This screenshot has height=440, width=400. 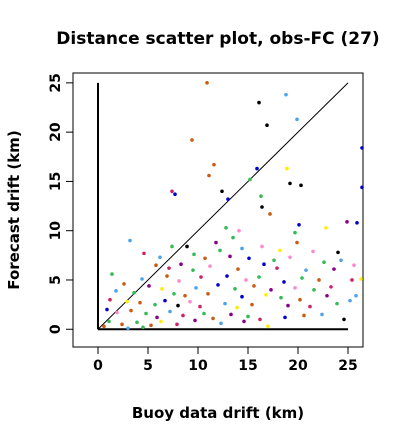 What do you see at coordinates (225, 360) in the screenshot?
I see `x-axis: 0 5 10 15 20 25` at bounding box center [225, 360].